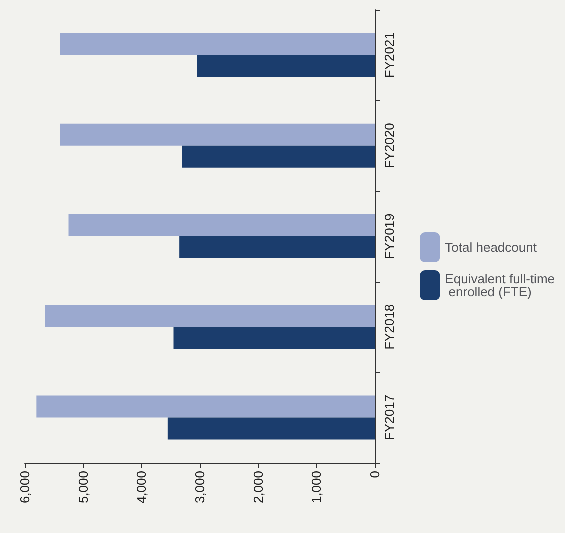  I want to click on x-tick-label: 5,000, so click(83, 487).